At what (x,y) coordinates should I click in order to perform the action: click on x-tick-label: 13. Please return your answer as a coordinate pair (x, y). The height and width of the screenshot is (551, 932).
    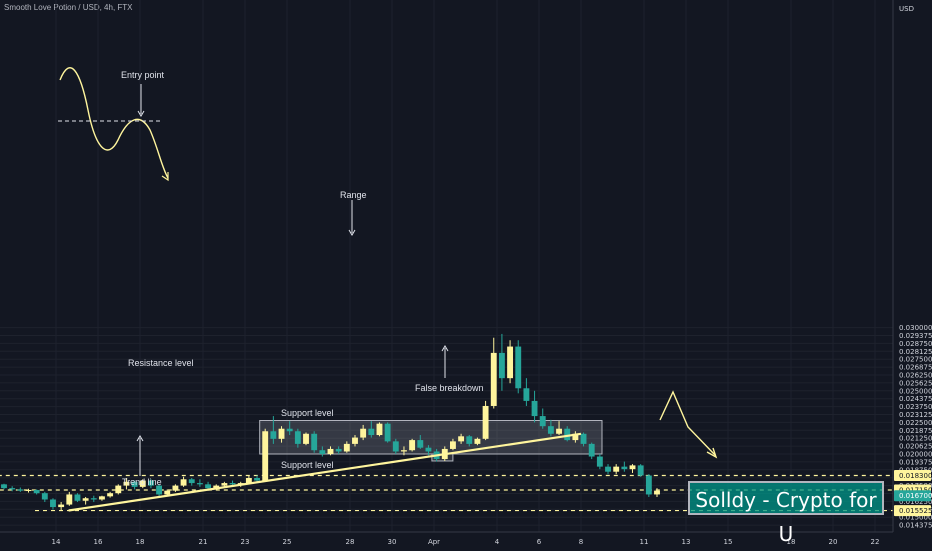
    Looking at the image, I should click on (686, 542).